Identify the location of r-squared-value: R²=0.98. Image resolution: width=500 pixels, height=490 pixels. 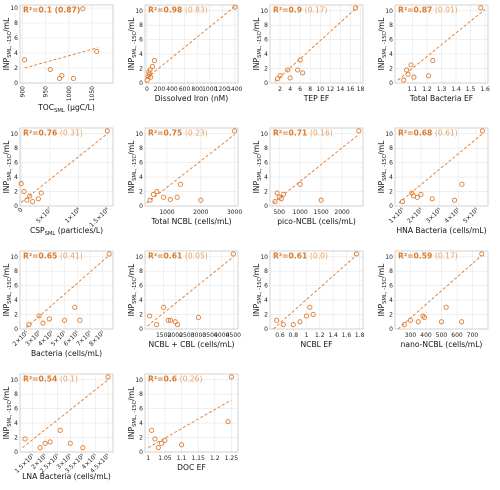
(166, 10).